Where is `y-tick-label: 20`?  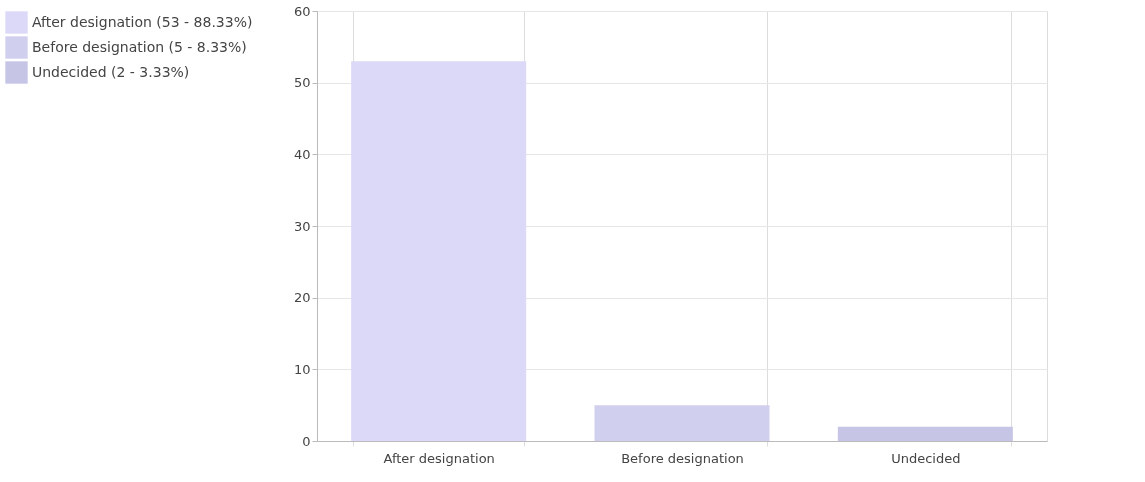 y-tick-label: 20 is located at coordinates (302, 298).